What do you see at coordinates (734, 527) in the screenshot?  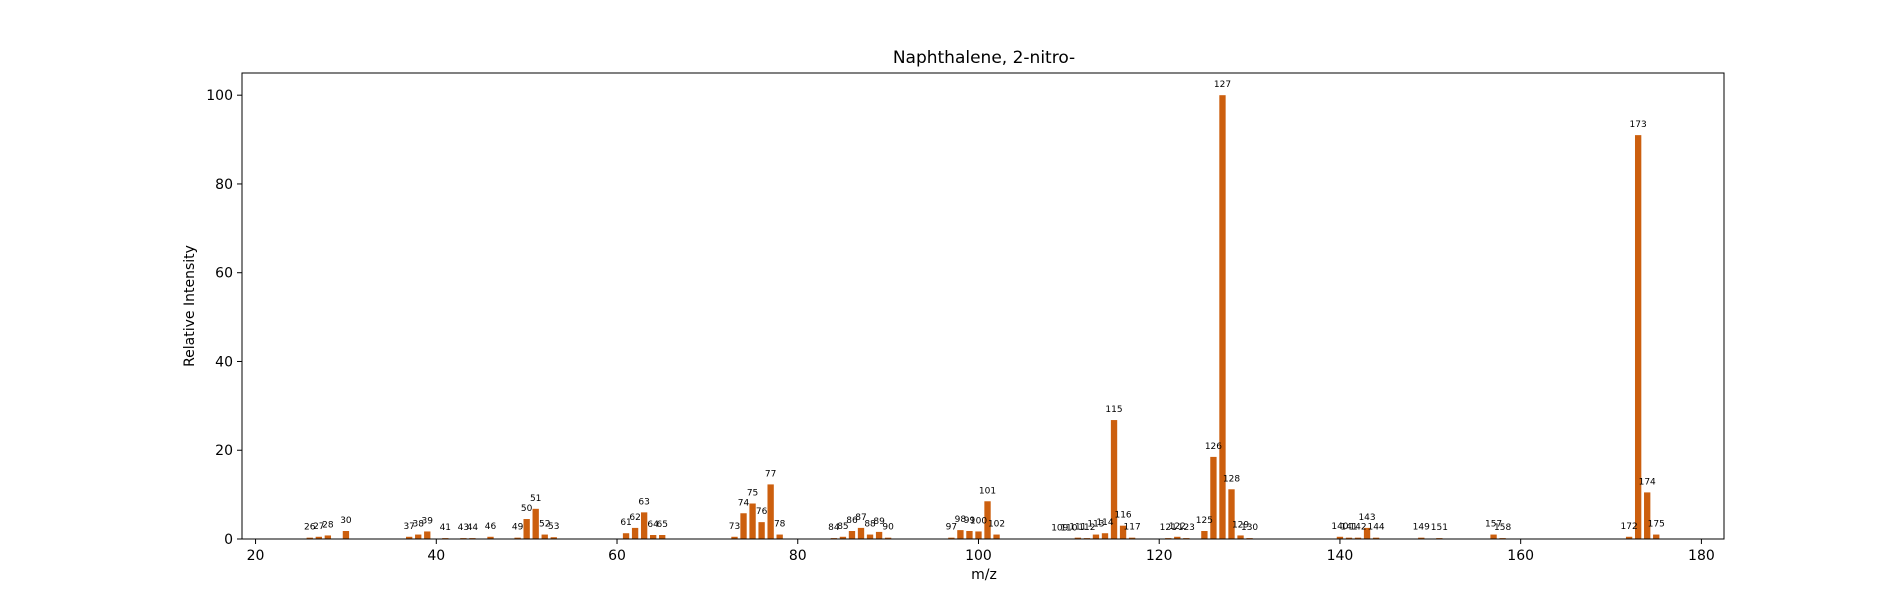 I see `peak-label-mz-73: 73` at bounding box center [734, 527].